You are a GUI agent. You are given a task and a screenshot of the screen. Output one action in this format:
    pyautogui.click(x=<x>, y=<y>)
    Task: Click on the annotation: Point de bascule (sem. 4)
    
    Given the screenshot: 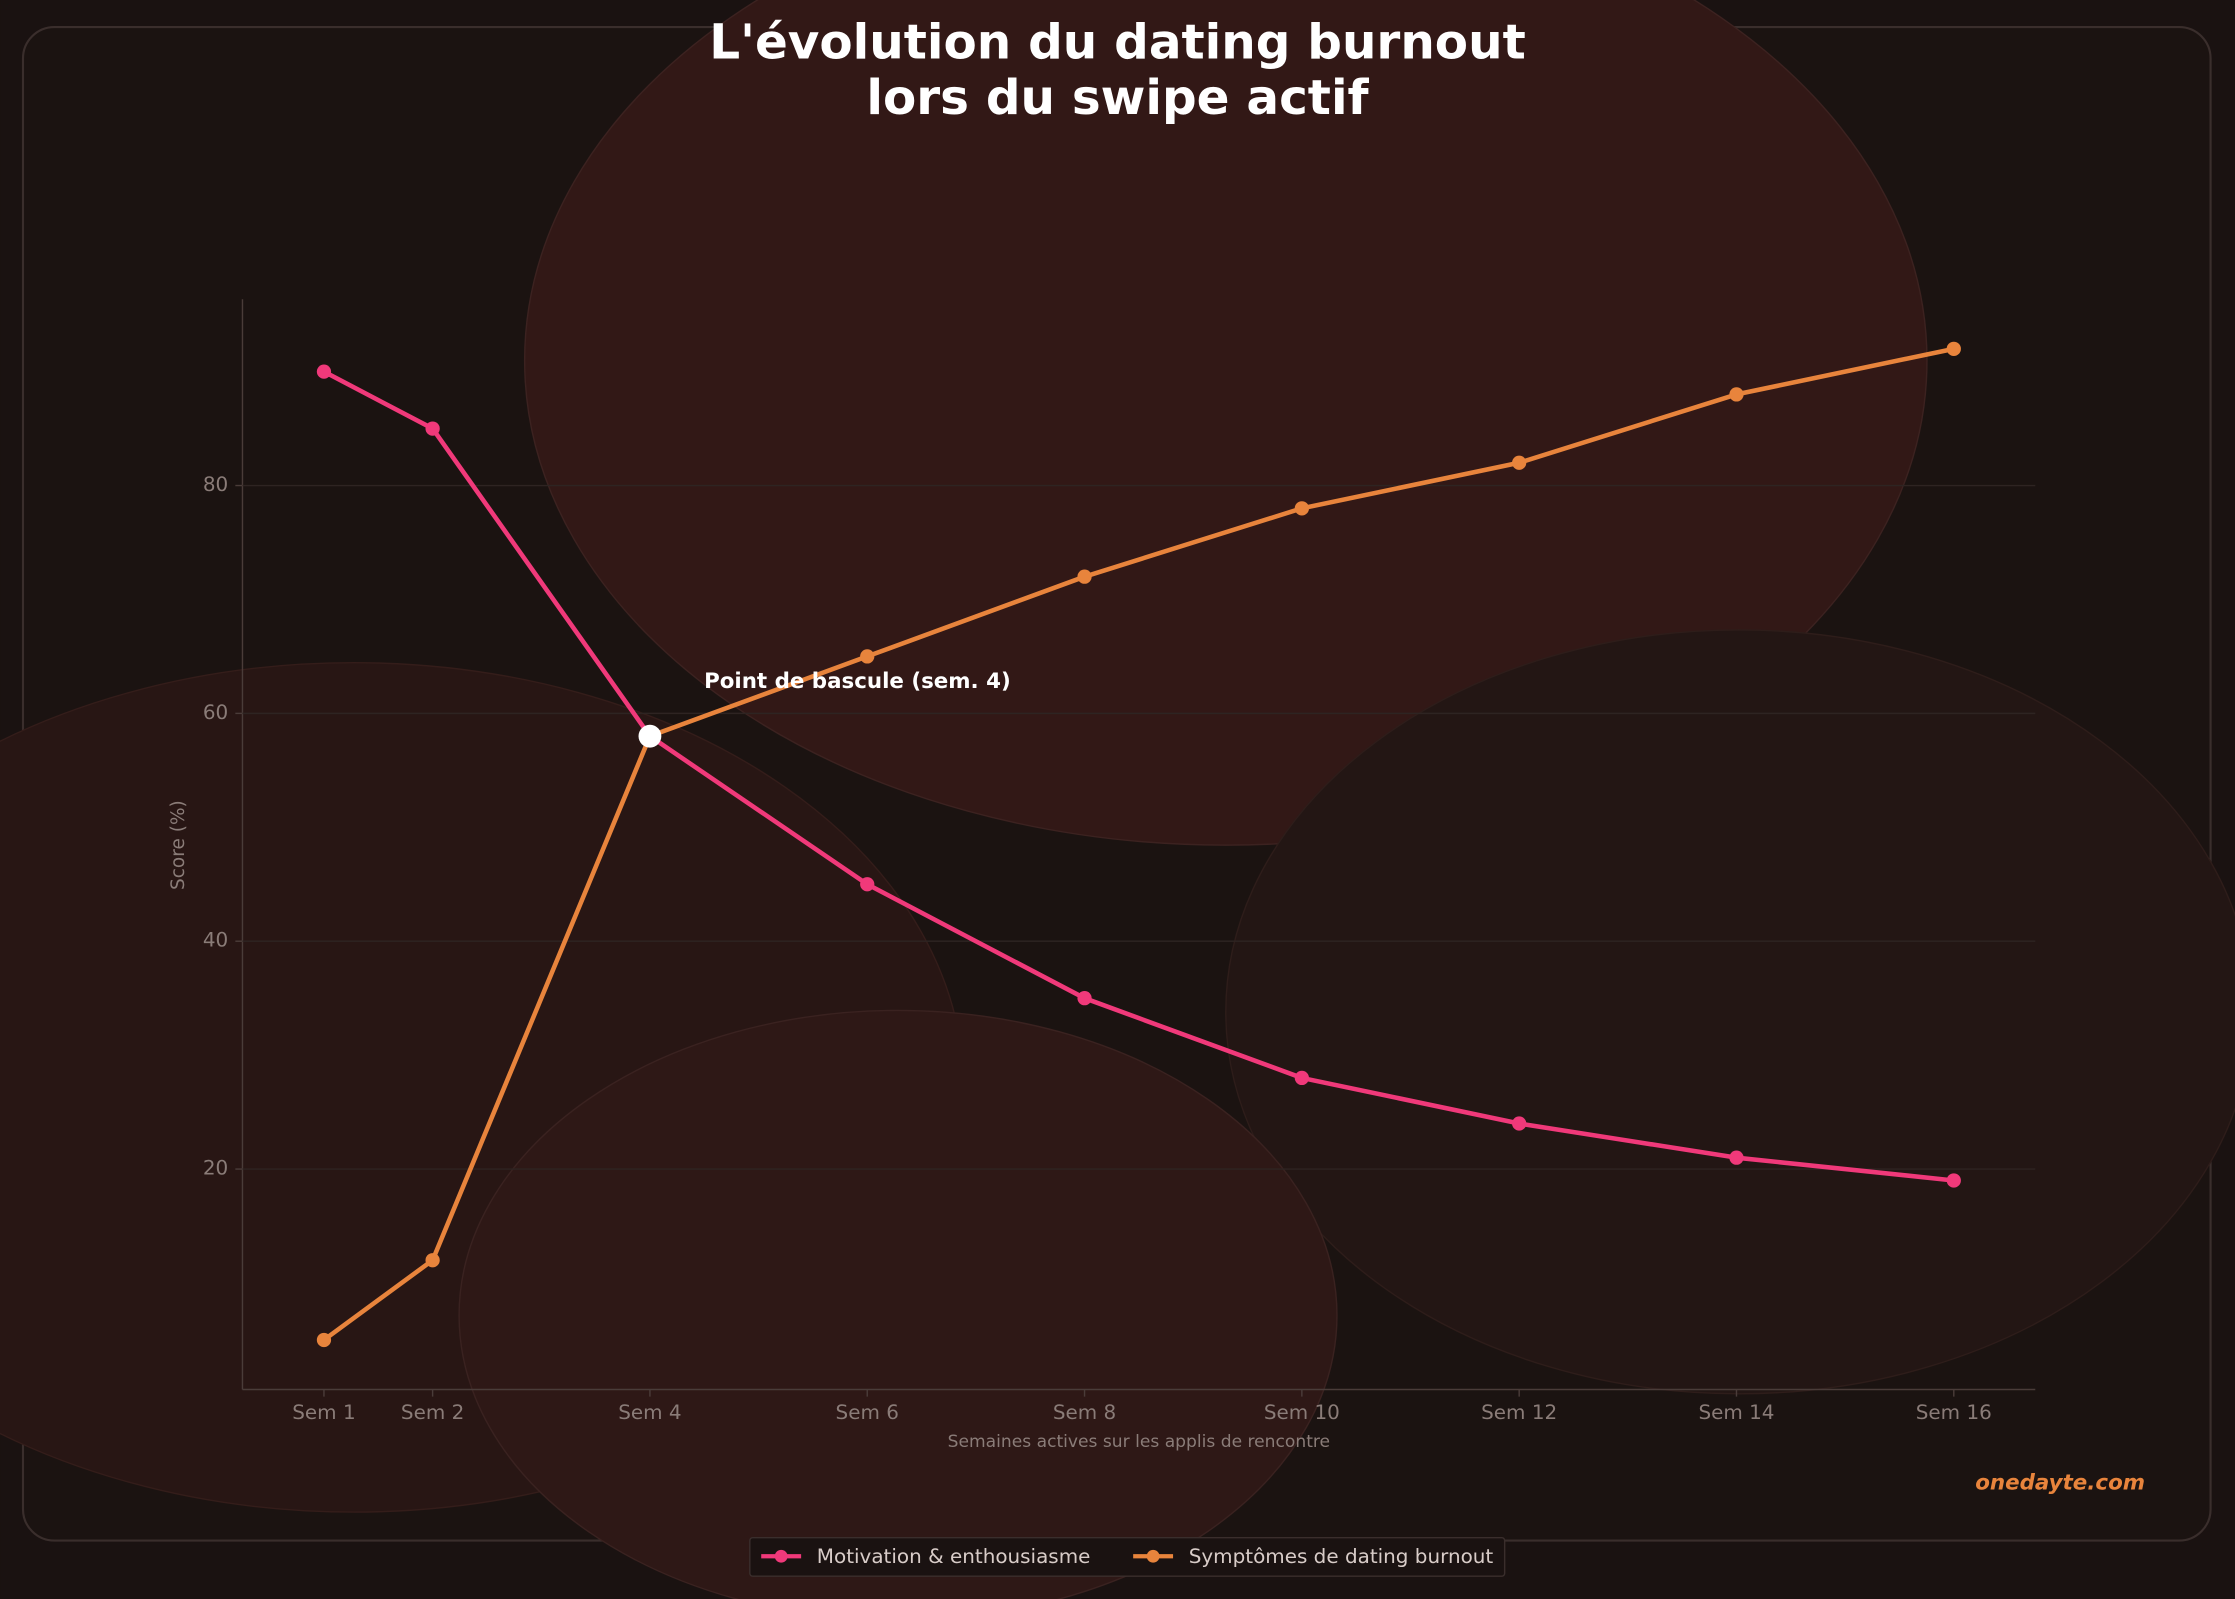 What is the action you would take?
    pyautogui.click(x=857, y=681)
    